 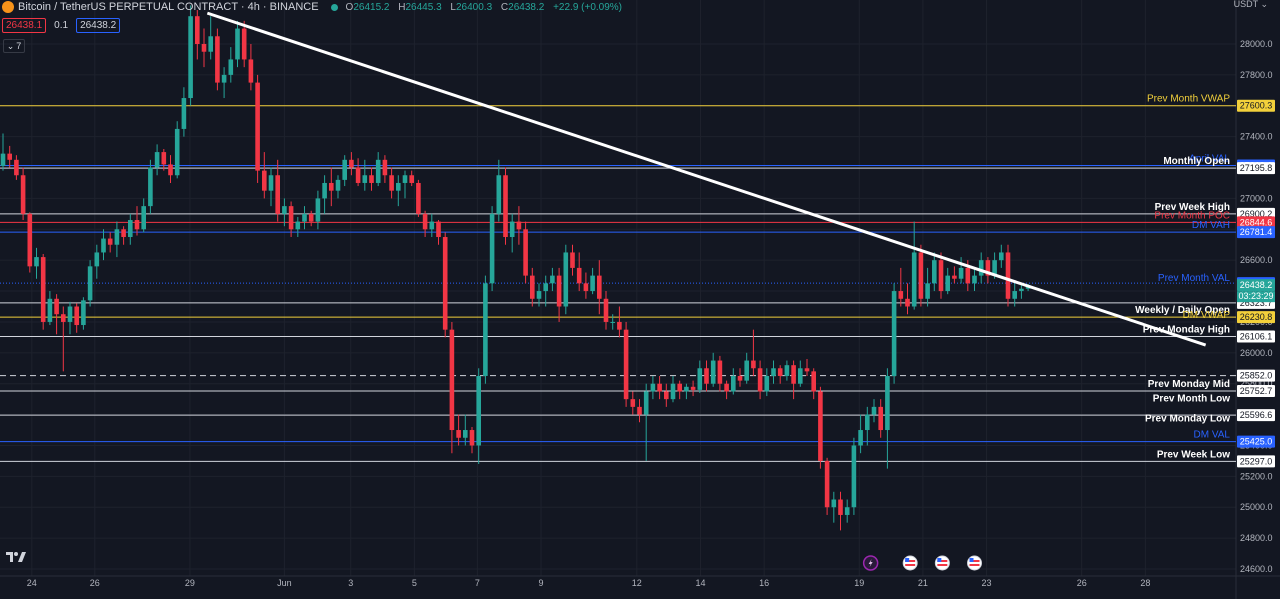 What do you see at coordinates (987, 583) in the screenshot?
I see `x-tick-label: 23` at bounding box center [987, 583].